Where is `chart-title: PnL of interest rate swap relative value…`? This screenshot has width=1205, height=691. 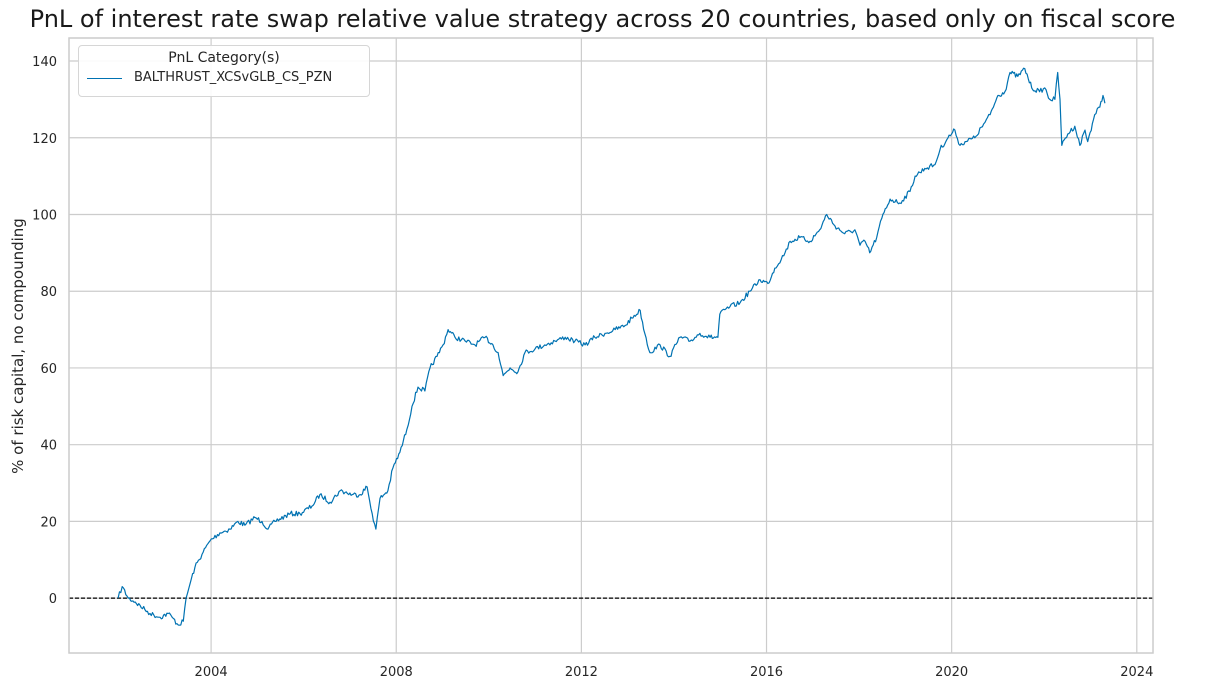
chart-title: PnL of interest rate swap relative value… is located at coordinates (602, 19).